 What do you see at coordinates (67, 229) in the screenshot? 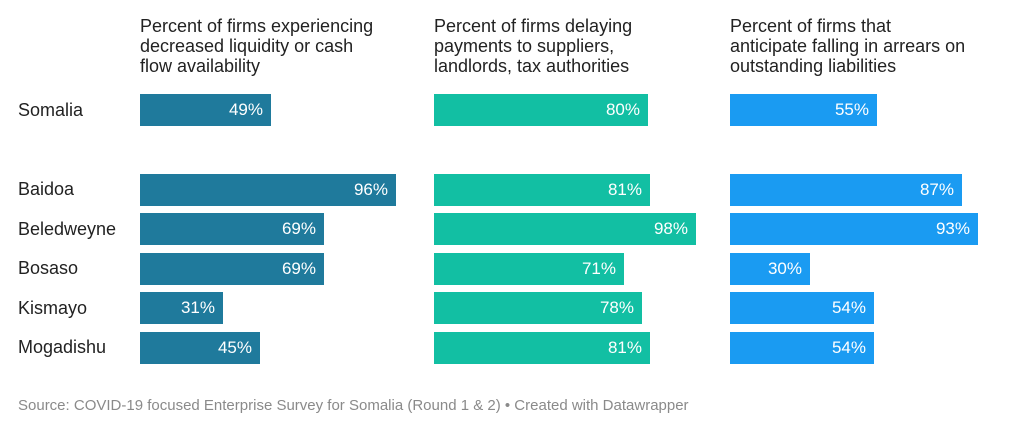
I see `row-label-beledweyne: Beledweyne` at bounding box center [67, 229].